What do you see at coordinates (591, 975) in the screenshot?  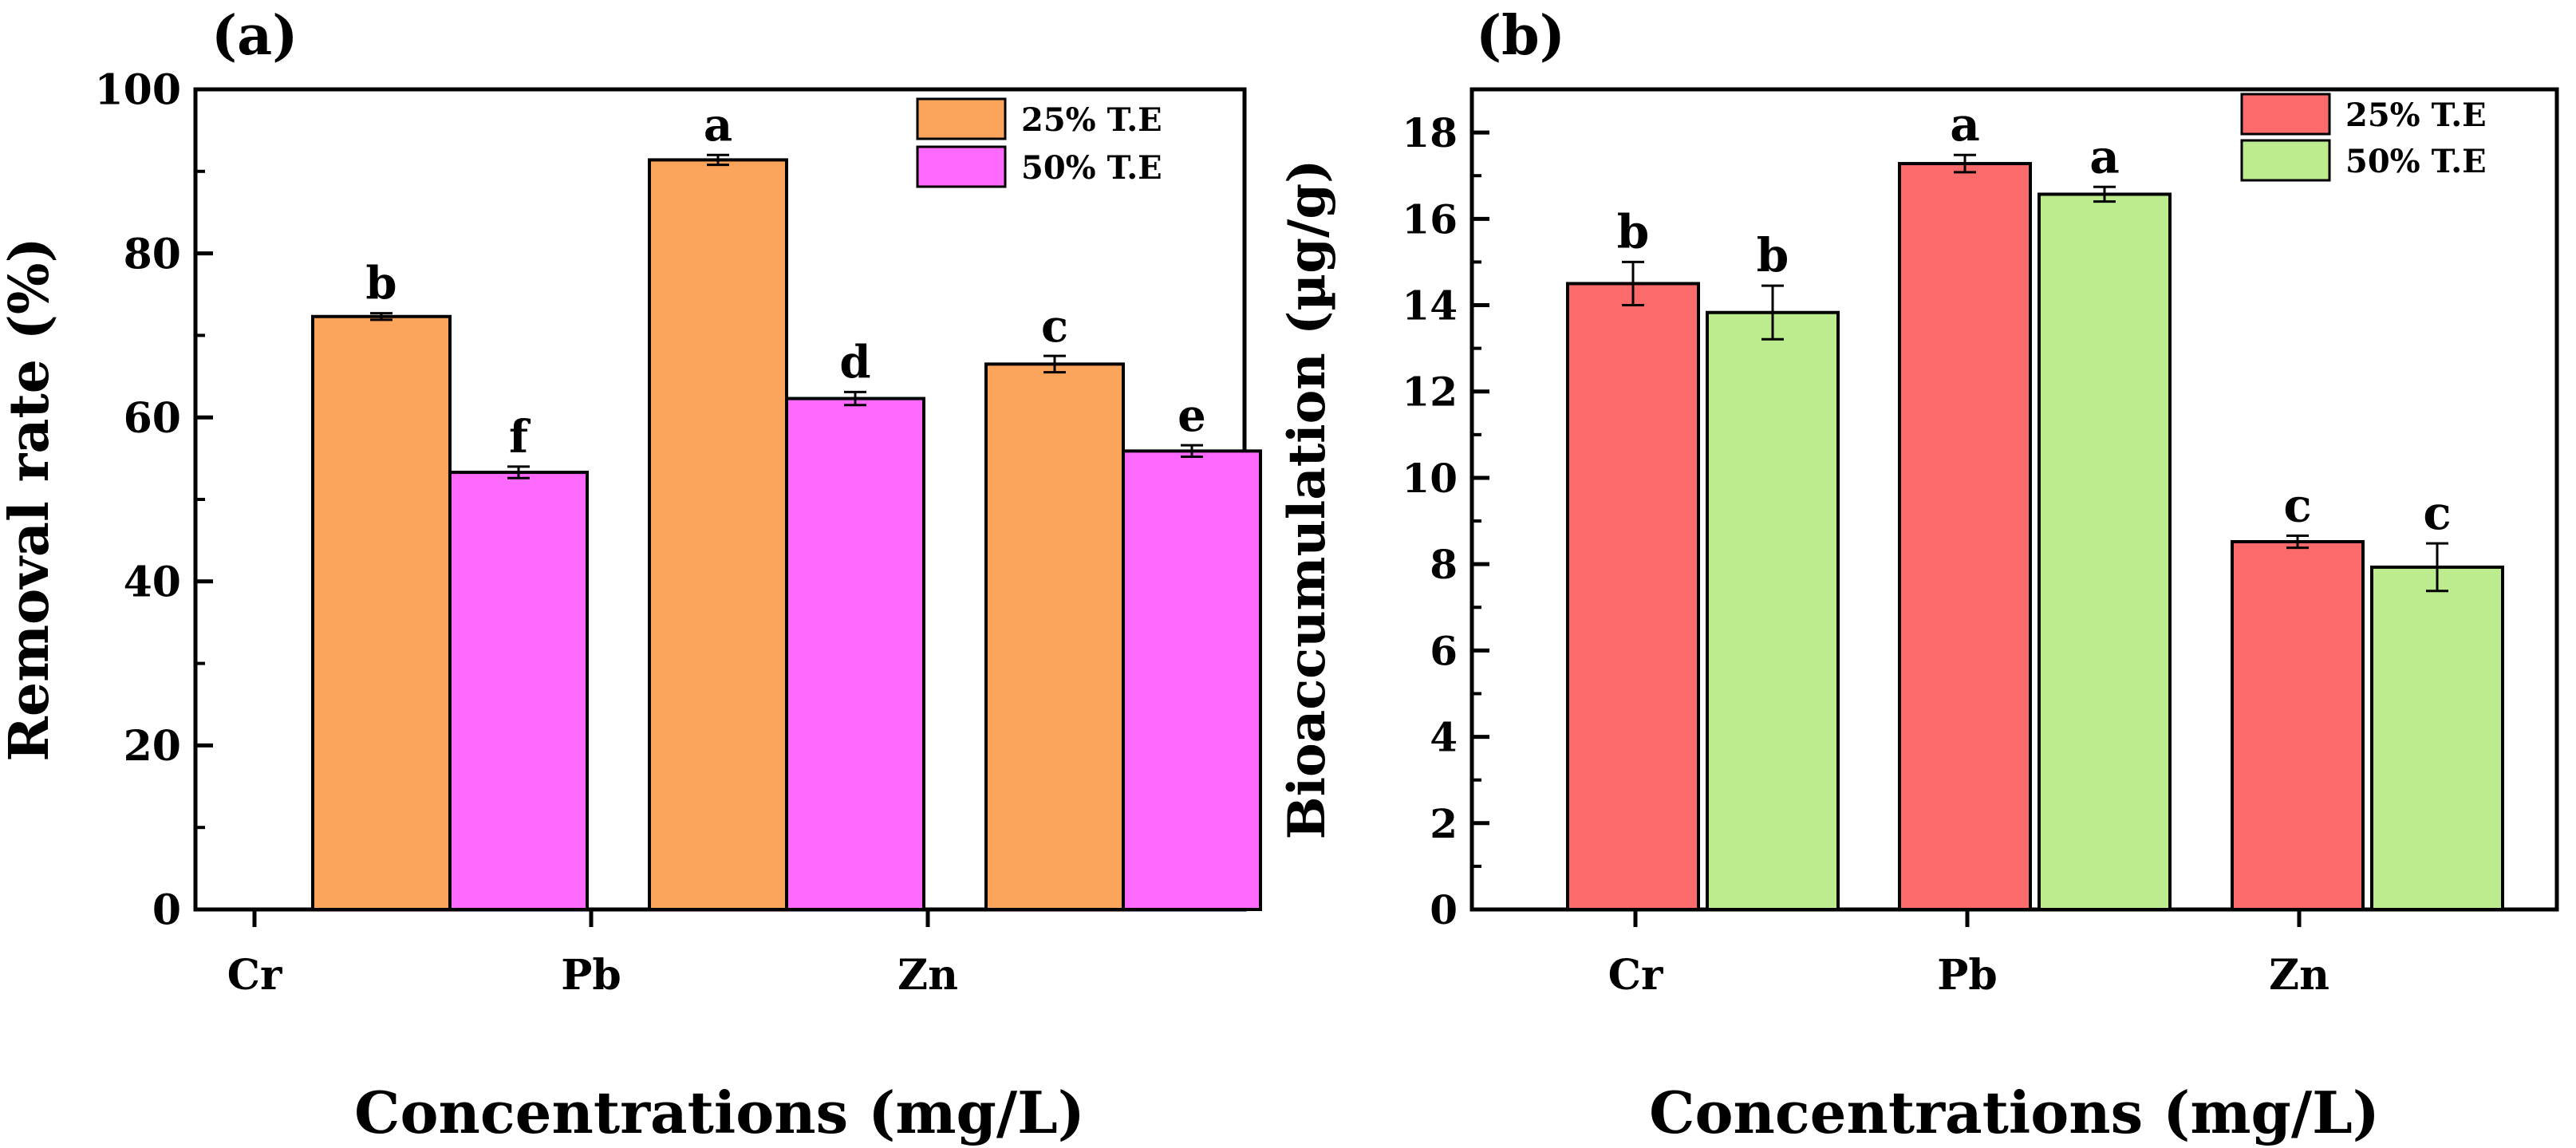 I see `x-tick-label-a-1: Pb` at bounding box center [591, 975].